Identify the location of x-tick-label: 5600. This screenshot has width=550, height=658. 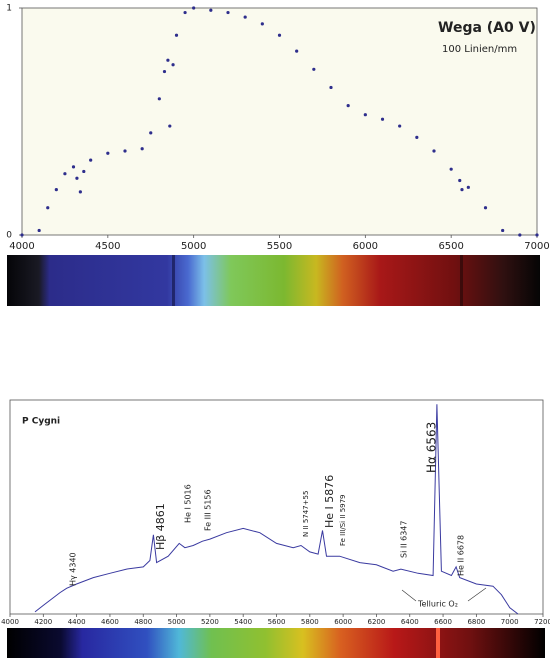
(277, 622).